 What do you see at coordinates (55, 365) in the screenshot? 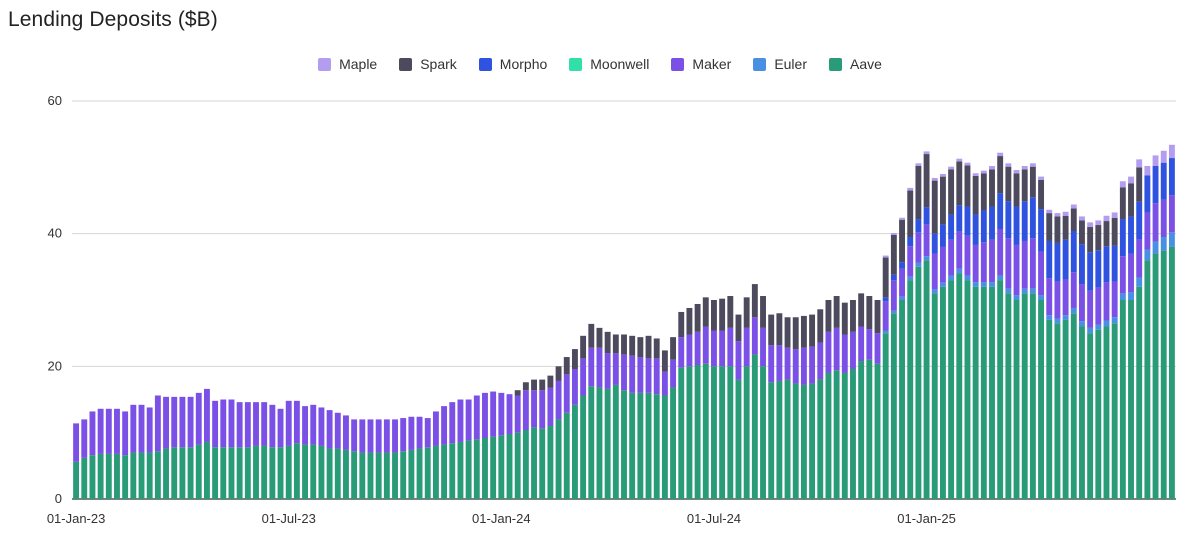
I see `y-tick-label: 20` at bounding box center [55, 365].